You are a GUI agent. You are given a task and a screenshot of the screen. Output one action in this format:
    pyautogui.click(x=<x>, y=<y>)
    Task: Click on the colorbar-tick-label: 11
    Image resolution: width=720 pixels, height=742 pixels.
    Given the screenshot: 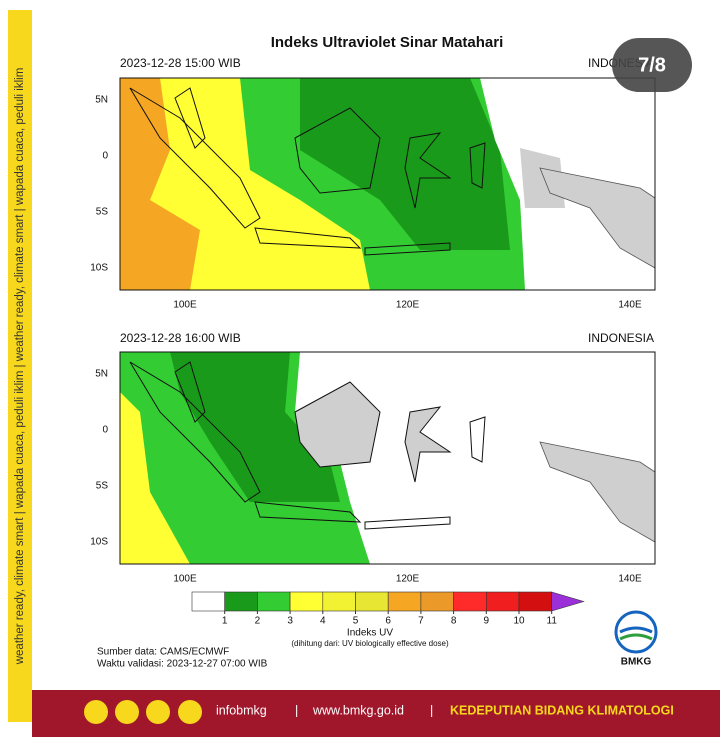 What is the action you would take?
    pyautogui.click(x=552, y=621)
    